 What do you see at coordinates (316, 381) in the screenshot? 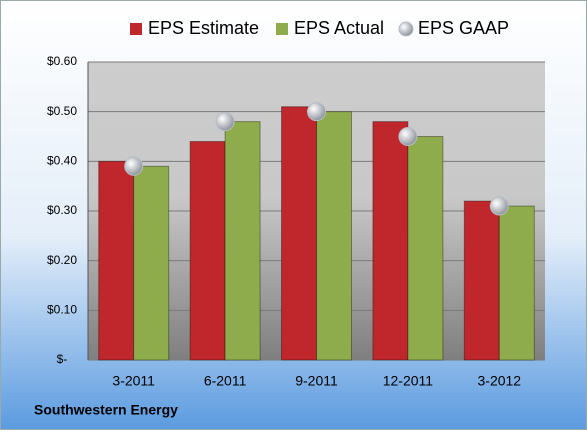
I see `x-tick-label: 9-2011` at bounding box center [316, 381].